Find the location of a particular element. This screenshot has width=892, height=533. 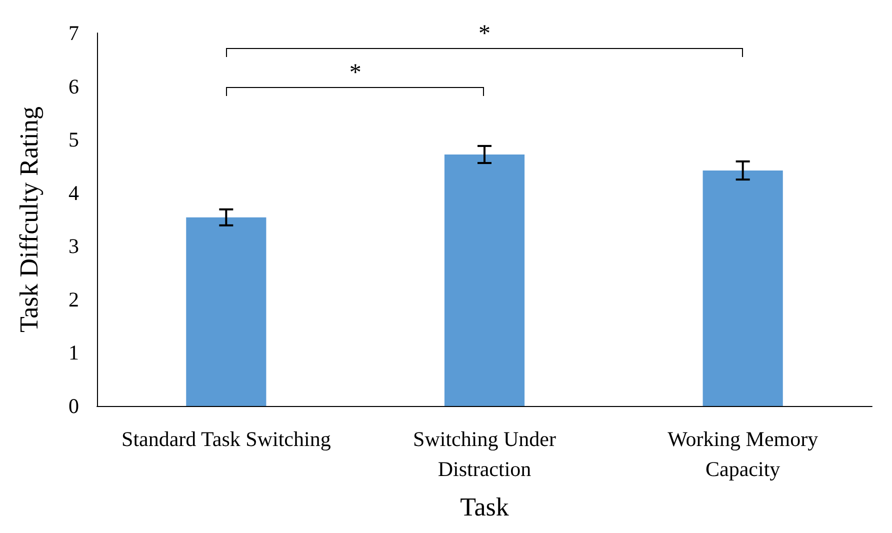

y-tick-label: 2 is located at coordinates (73, 299).